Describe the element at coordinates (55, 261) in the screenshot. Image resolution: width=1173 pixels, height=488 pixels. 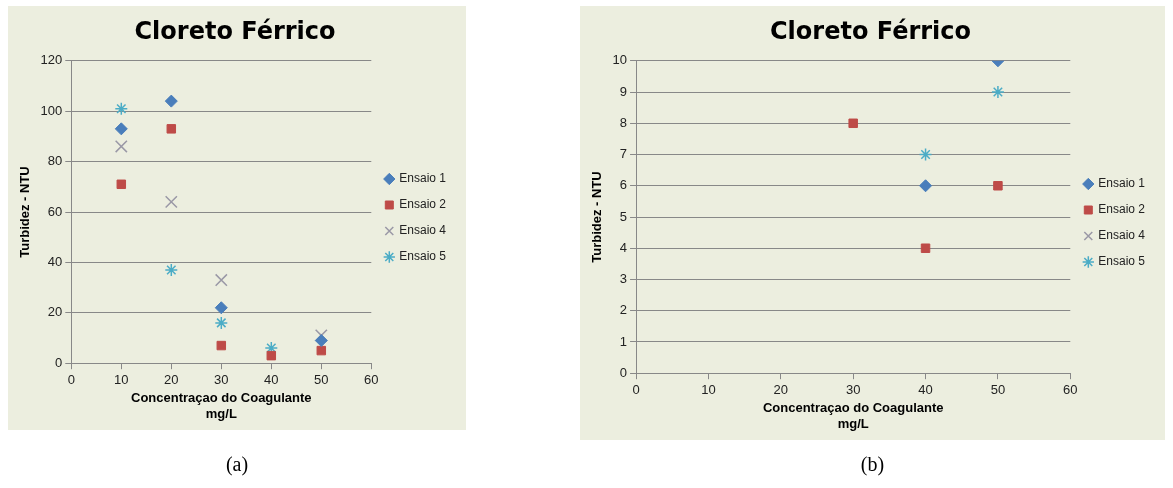
I see `y-tick-label: 40` at that location.